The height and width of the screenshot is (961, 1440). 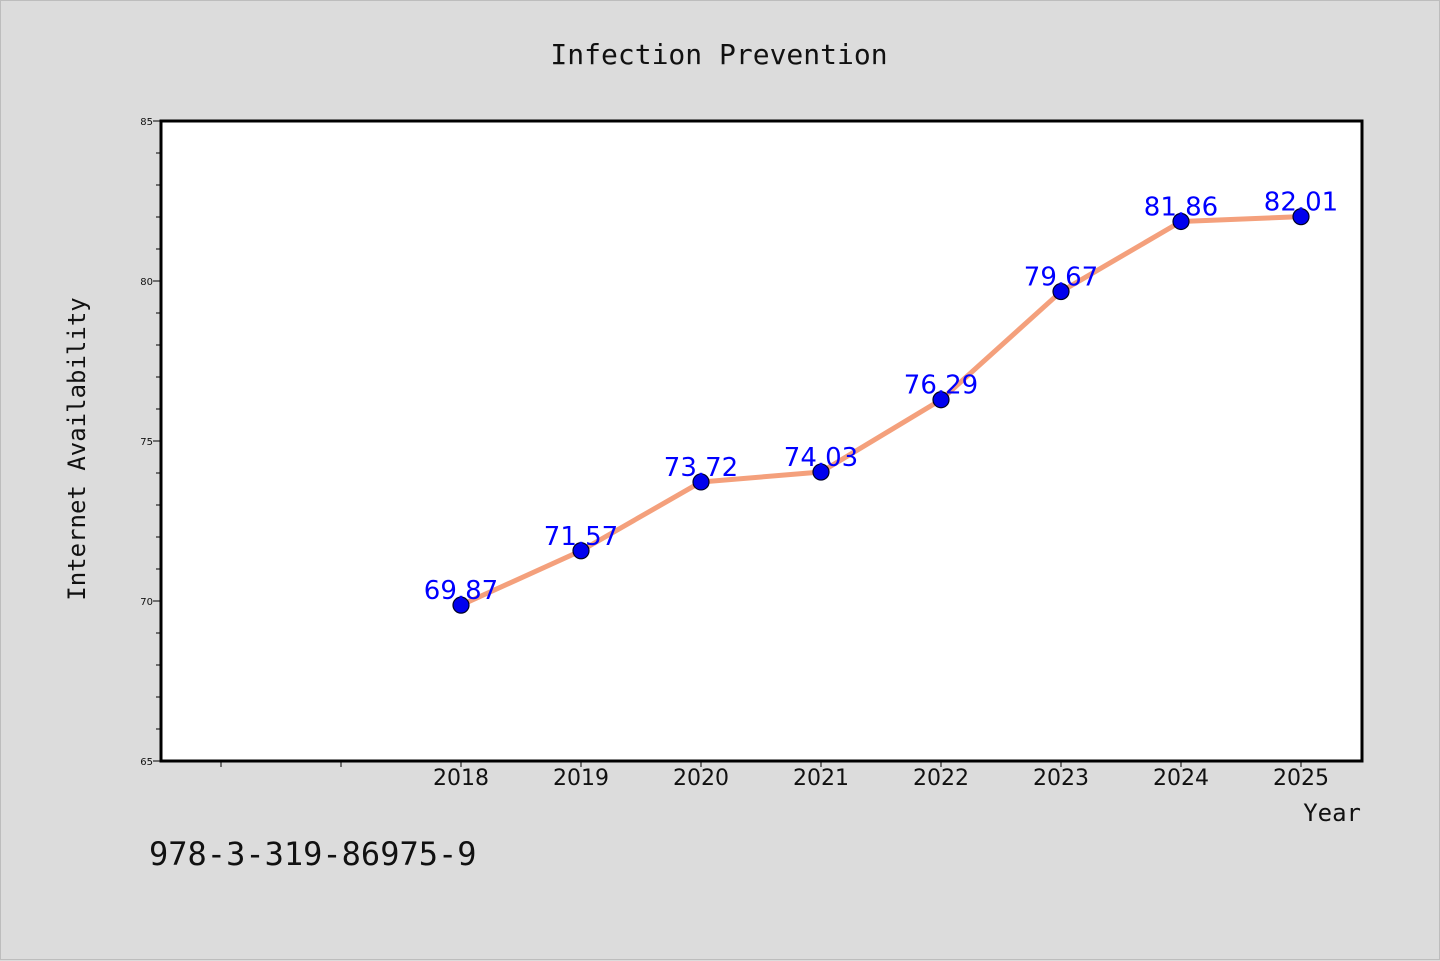 I want to click on x-tick-label: 2023, so click(x=1061, y=778).